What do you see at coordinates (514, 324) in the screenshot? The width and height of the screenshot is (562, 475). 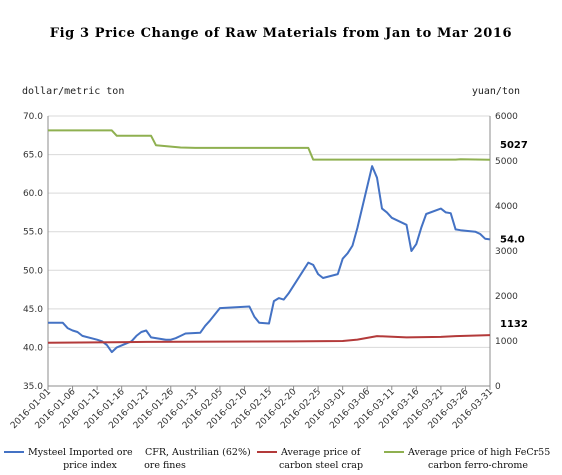 I see `series-end-label: 1132` at bounding box center [514, 324].